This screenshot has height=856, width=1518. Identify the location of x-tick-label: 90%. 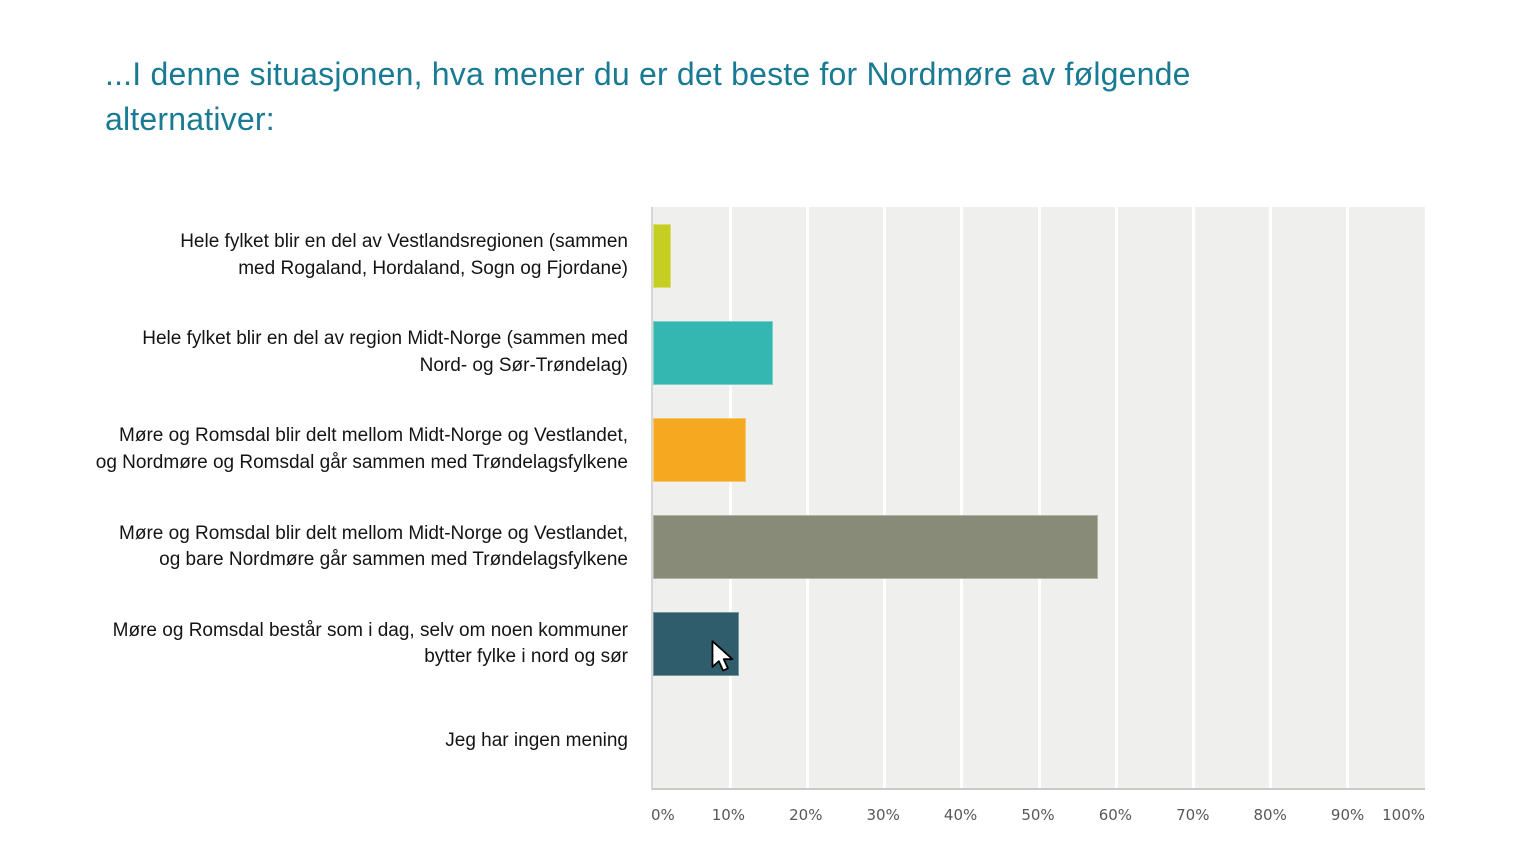
(1347, 815).